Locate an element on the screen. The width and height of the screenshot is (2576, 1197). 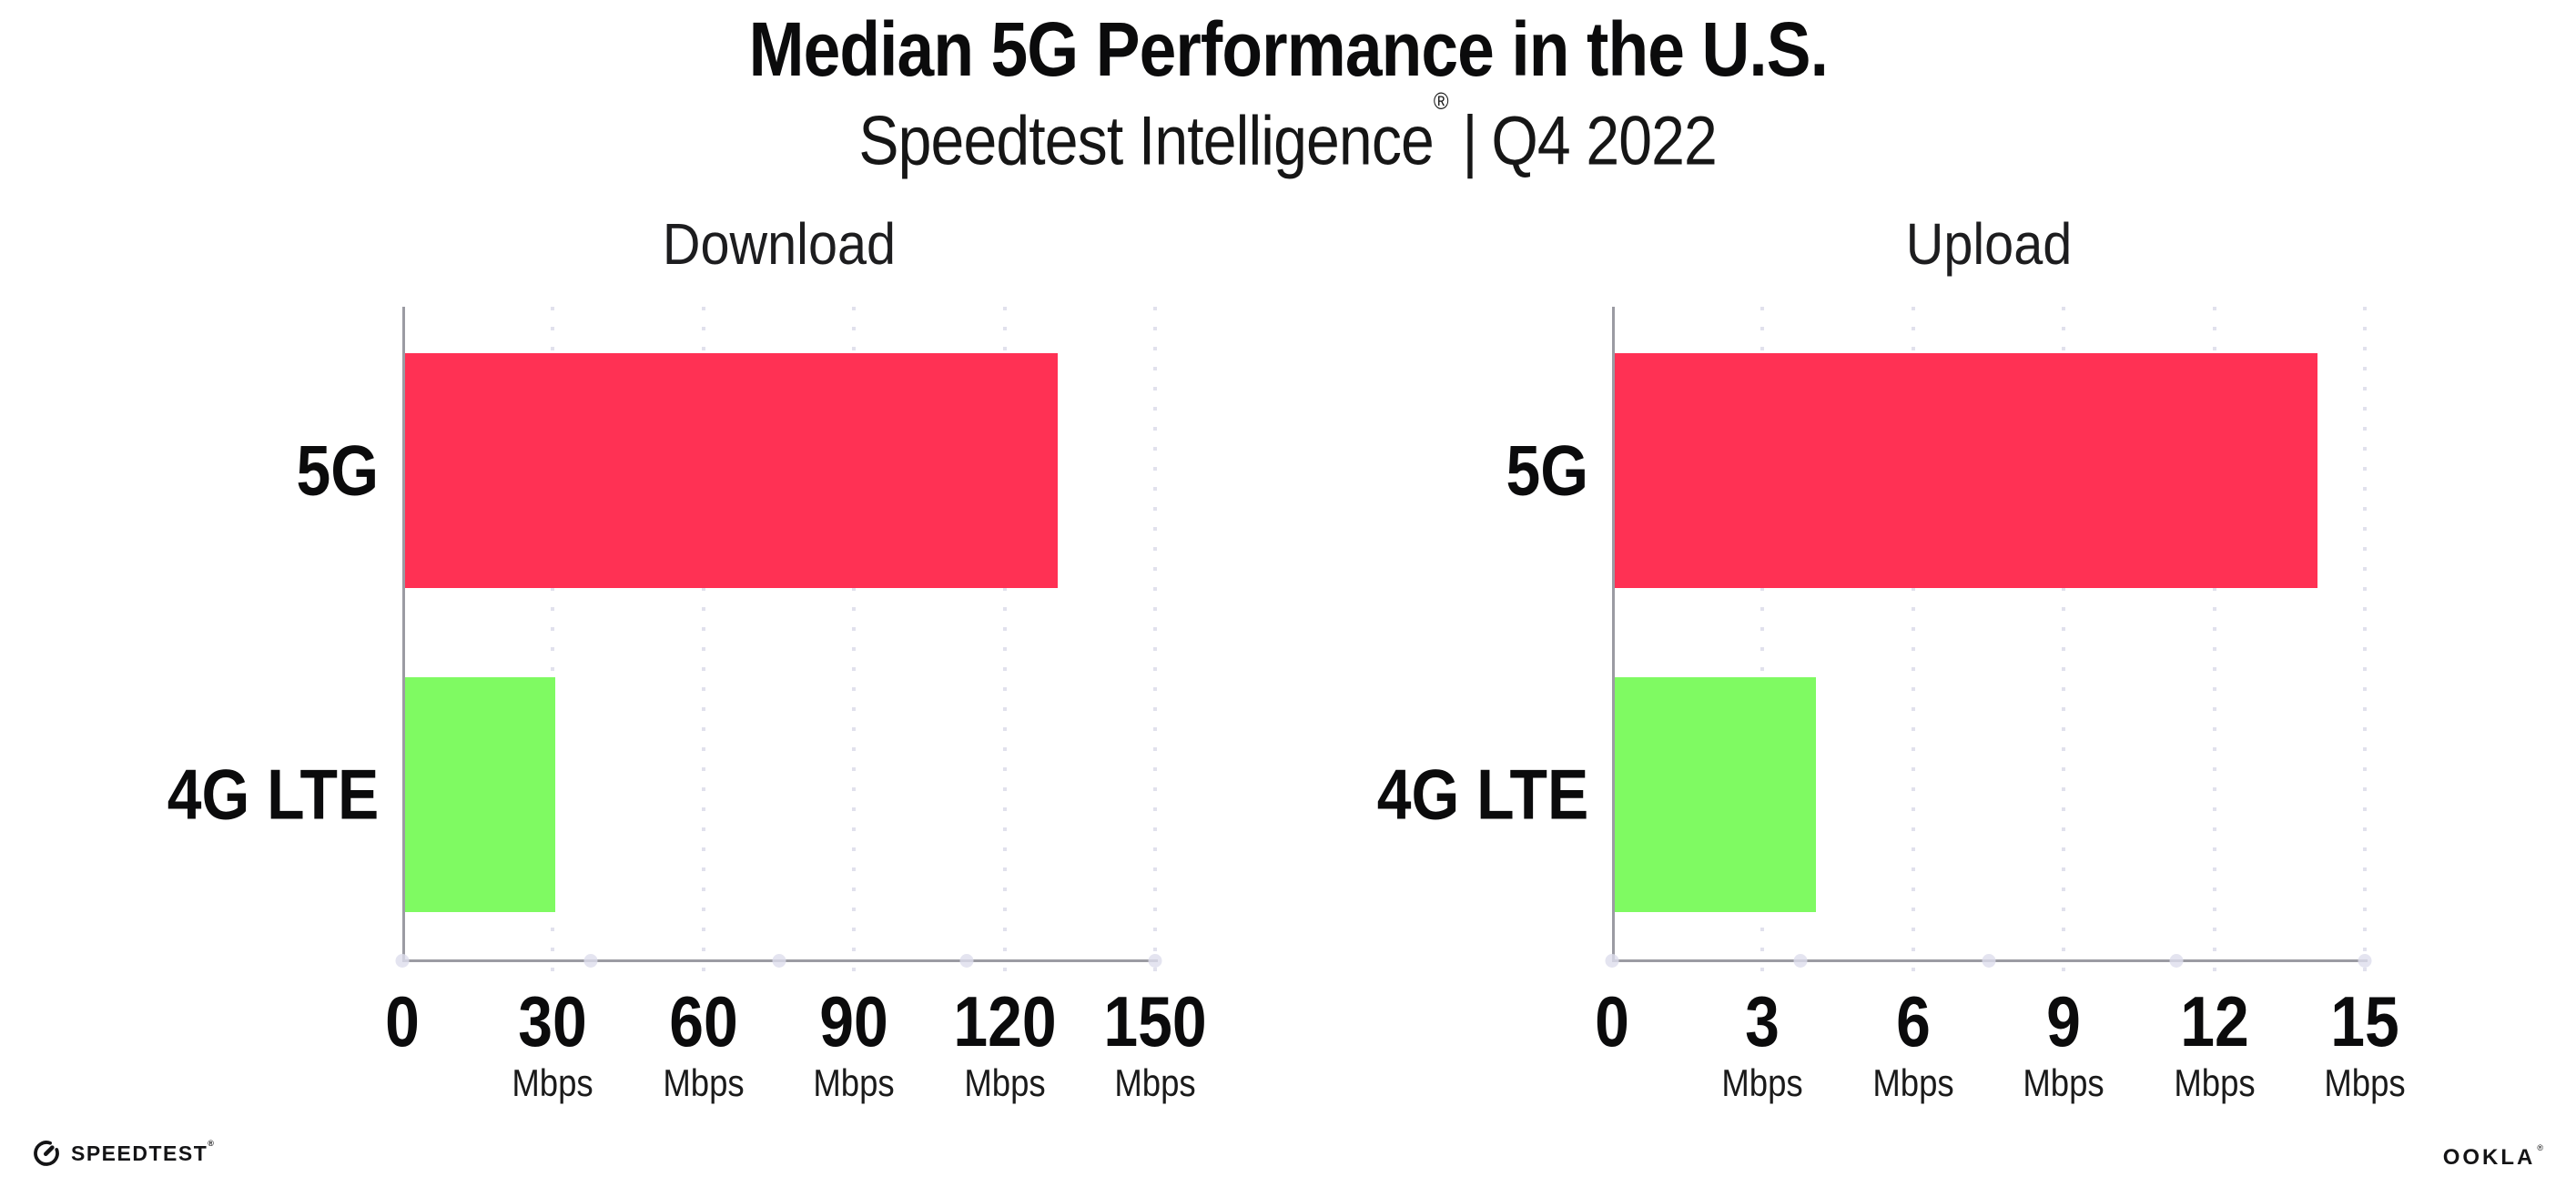
download-x-tick-120: 120 Mbps is located at coordinates (1005, 1045).